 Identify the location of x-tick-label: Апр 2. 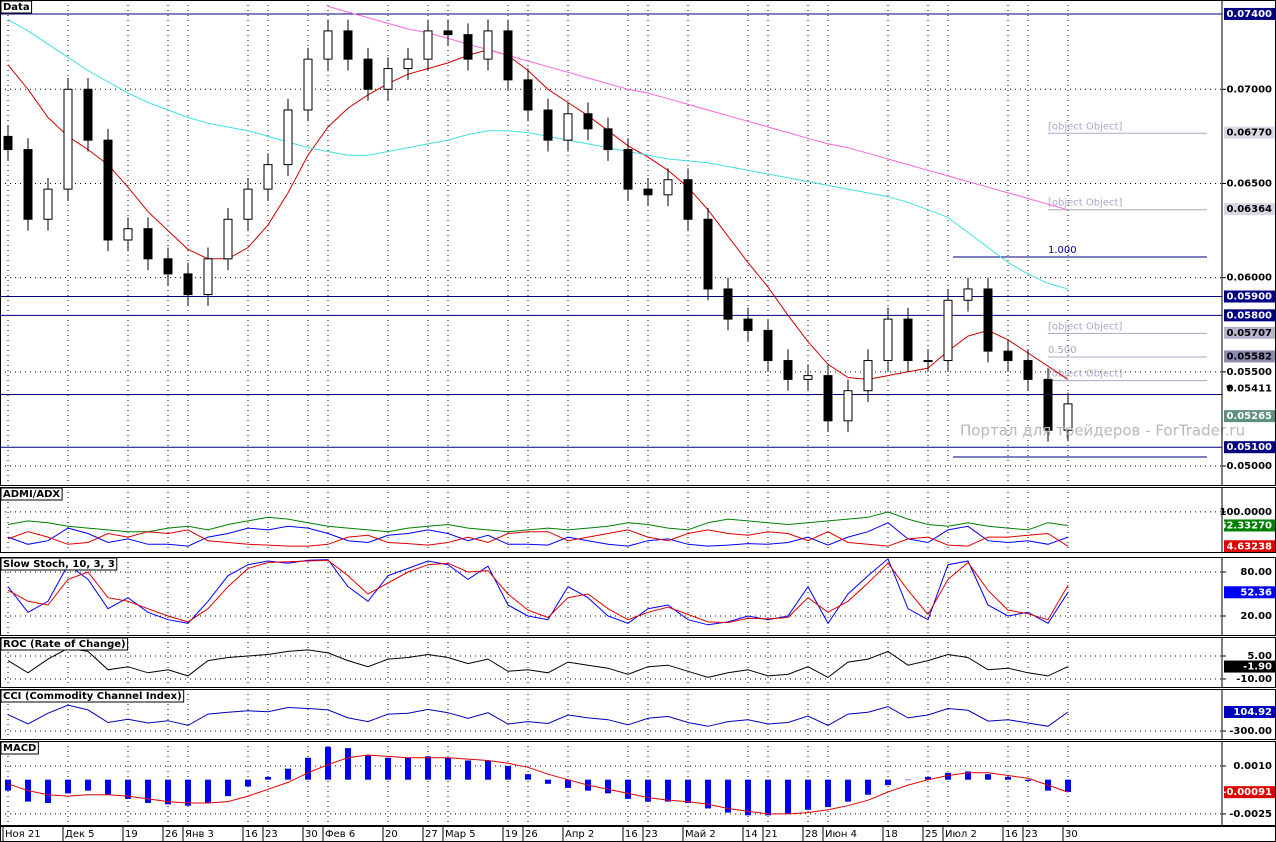
(579, 834).